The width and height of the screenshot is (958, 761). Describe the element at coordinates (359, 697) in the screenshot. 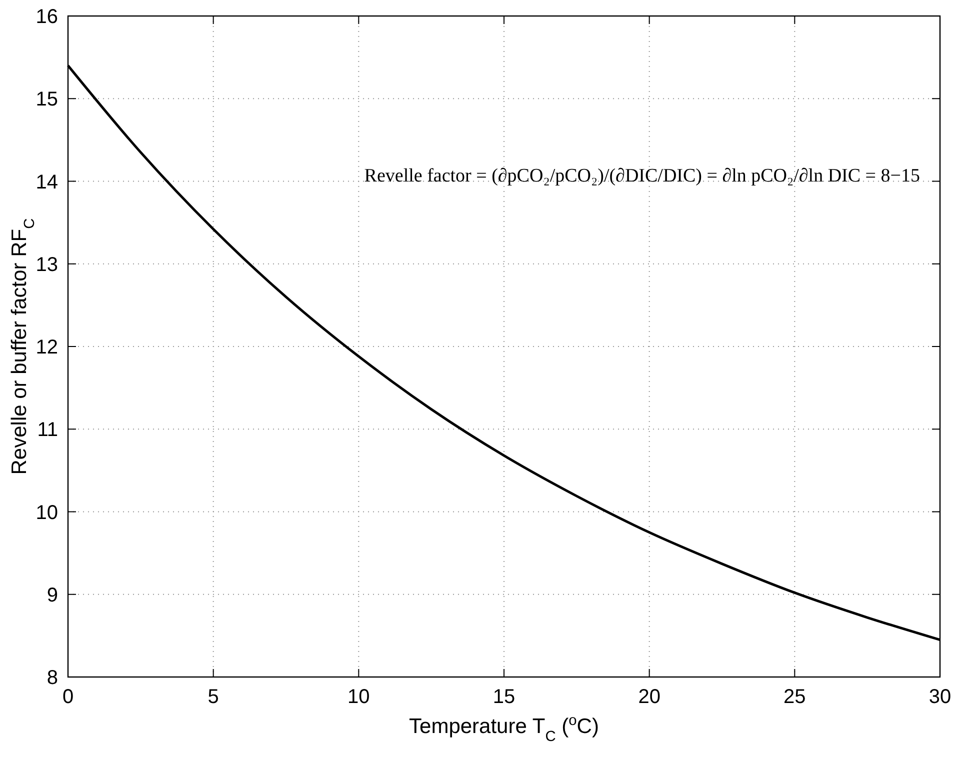

I see `x-tick-label: 10` at that location.